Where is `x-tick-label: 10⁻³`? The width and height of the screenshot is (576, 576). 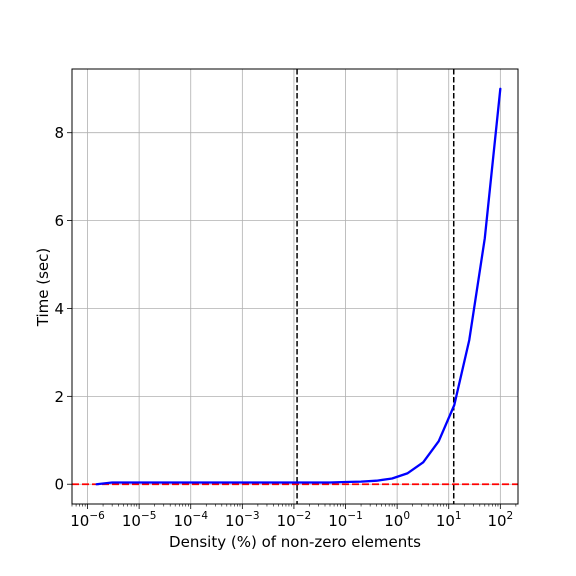
x-tick-label: 10⁻³ is located at coordinates (242, 520).